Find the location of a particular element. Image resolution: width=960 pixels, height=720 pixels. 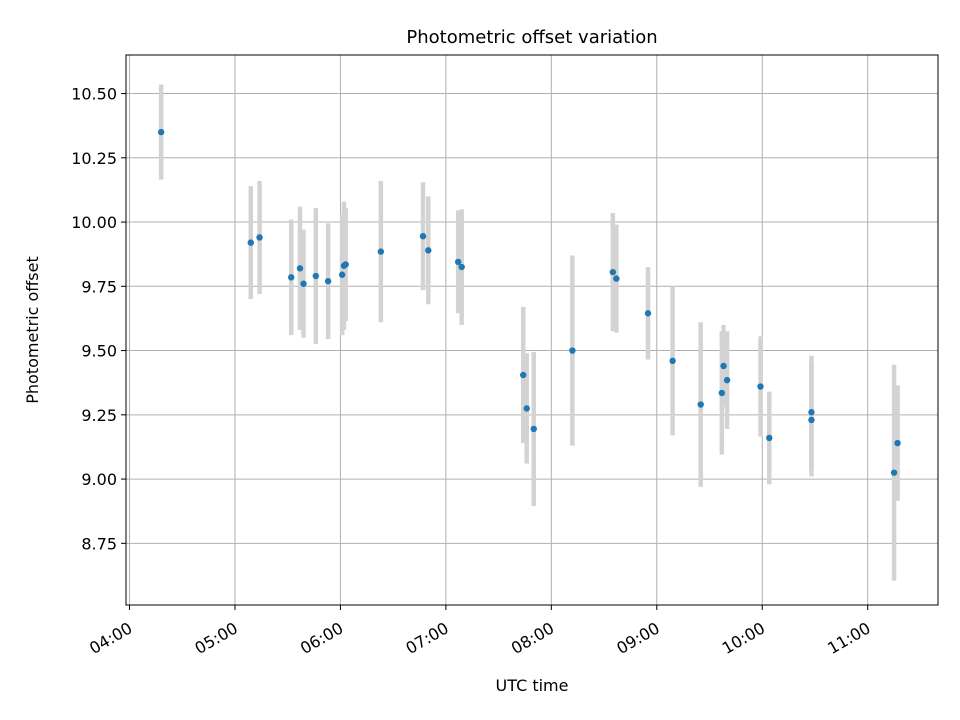

chart-title: Photometric offset variation is located at coordinates (531, 37).